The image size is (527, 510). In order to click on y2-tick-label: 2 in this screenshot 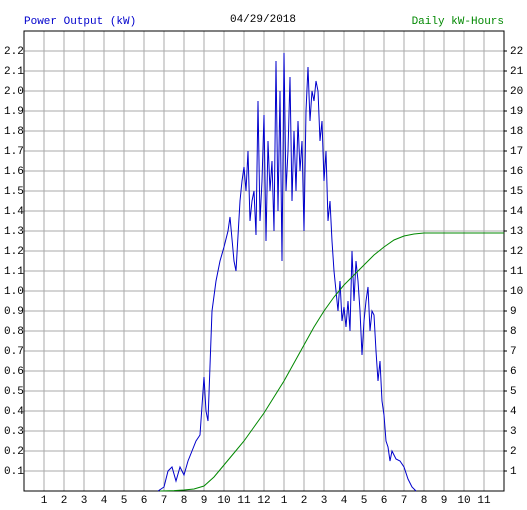, I will do `click(513, 452)`.